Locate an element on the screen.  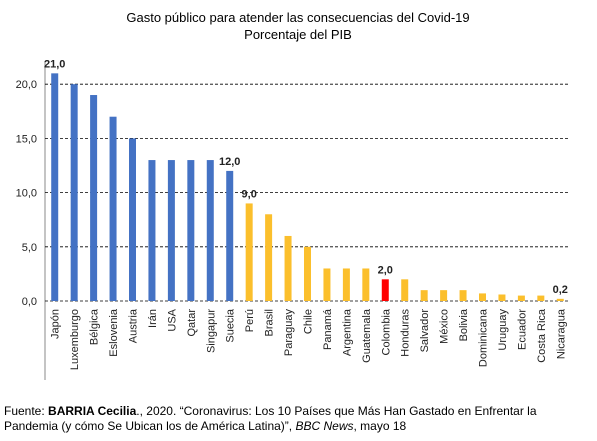
x-tick-label: Austria is located at coordinates (134, 325).